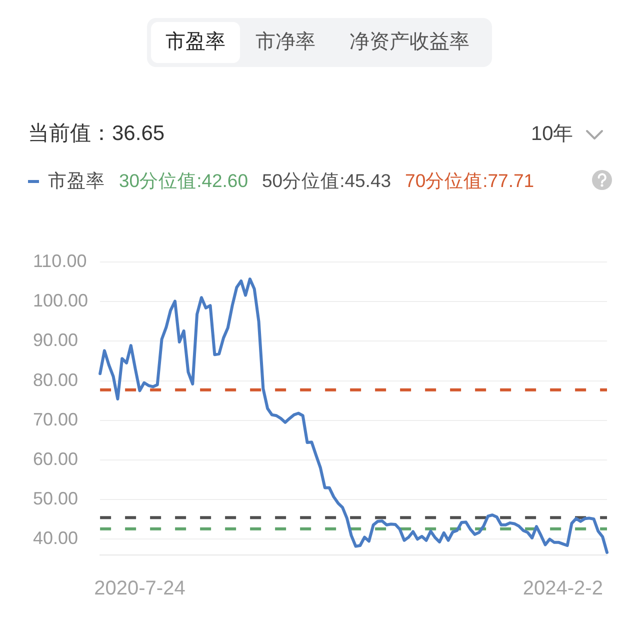 This screenshot has height=642, width=640. Describe the element at coordinates (96, 134) in the screenshot. I see `text: 当前值：36.65` at that location.